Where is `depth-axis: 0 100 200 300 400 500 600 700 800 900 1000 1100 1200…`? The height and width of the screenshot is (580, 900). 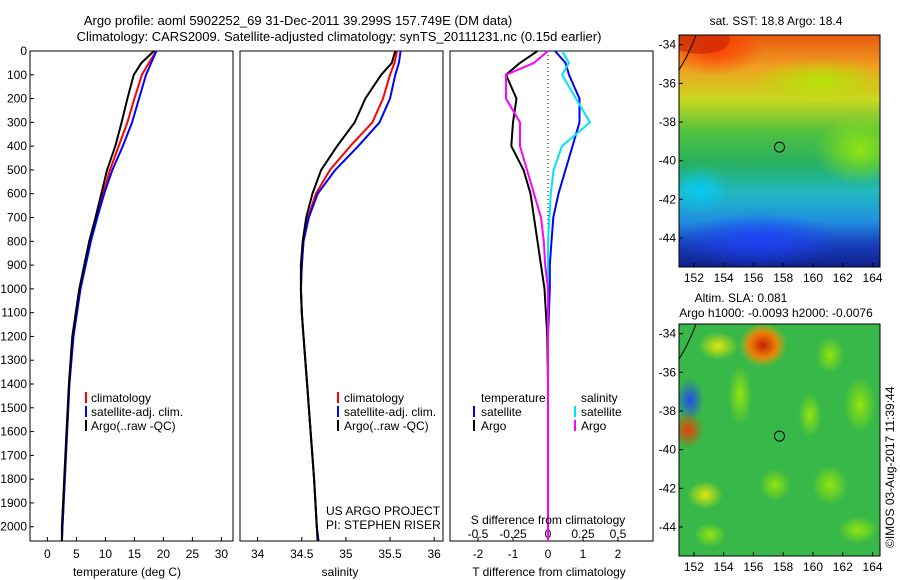
depth-axis: 0 100 200 300 400 500 600 700 800 900 1000 1100 1200… is located at coordinates (17, 289).